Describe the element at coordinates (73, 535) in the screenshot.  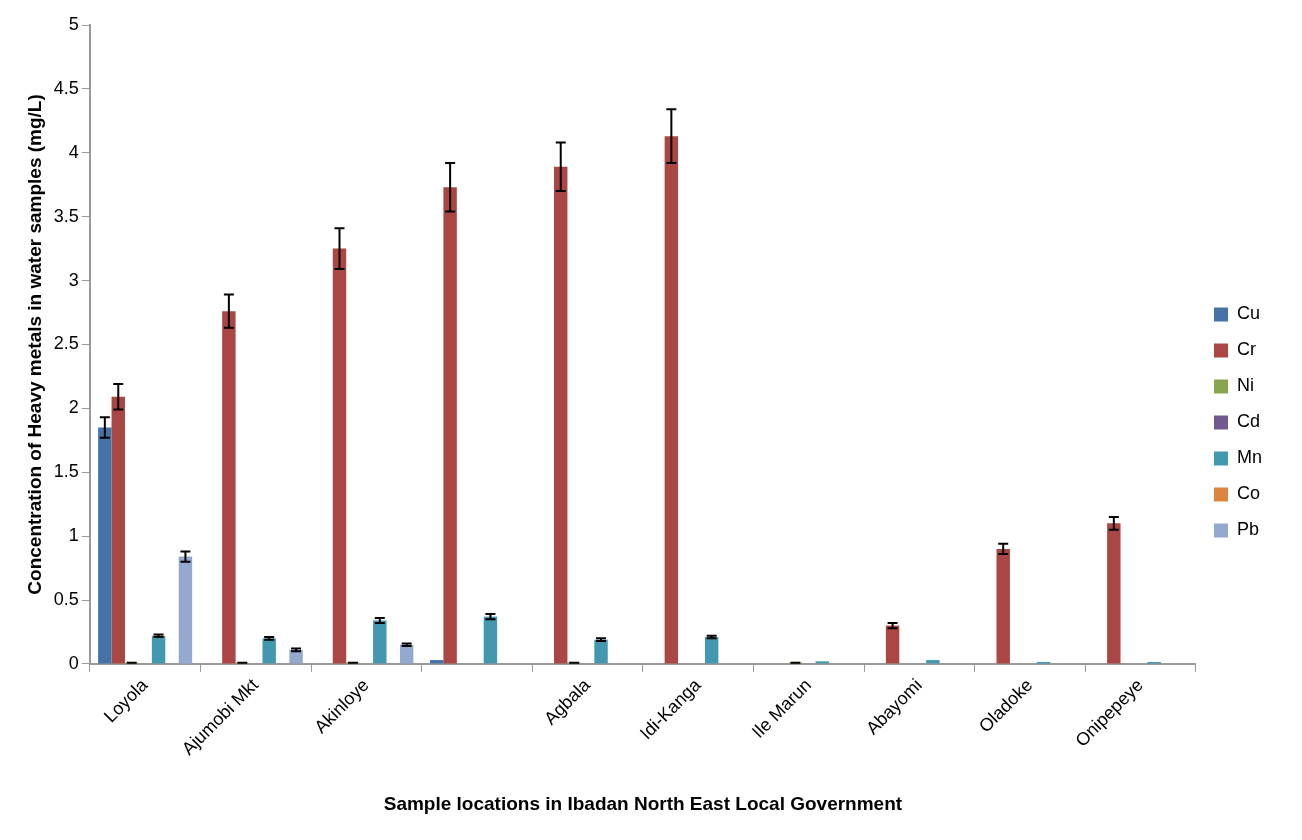
I see `y-tick-label: 1` at that location.